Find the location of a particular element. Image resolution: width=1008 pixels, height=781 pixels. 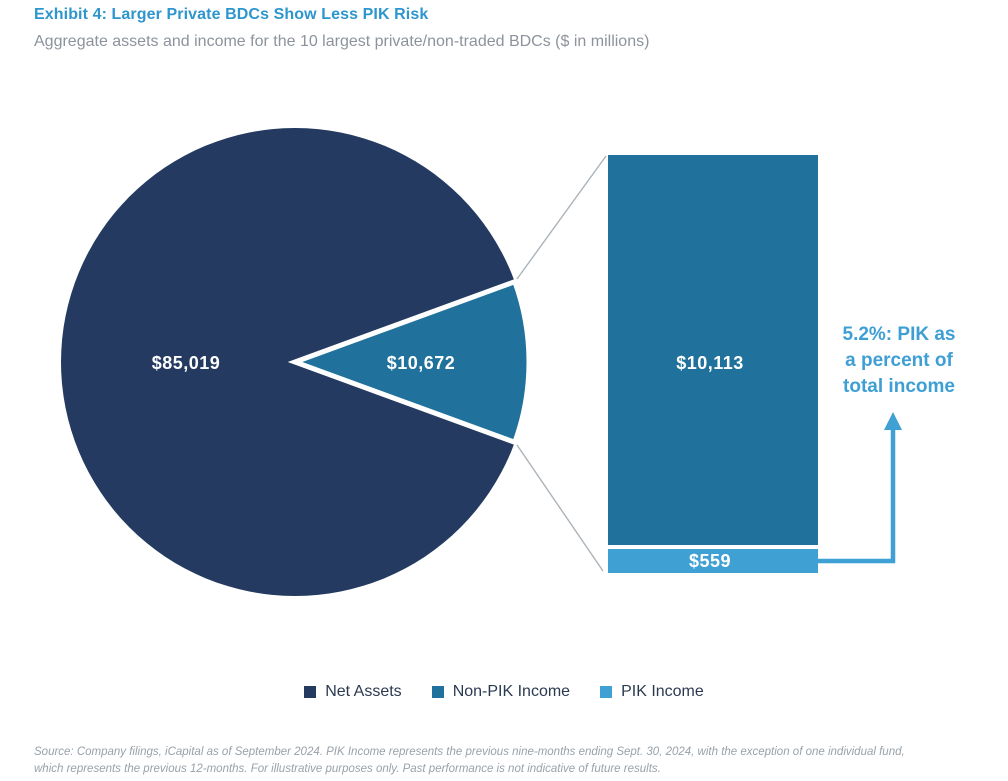

legend-label: PIK Income is located at coordinates (662, 691).